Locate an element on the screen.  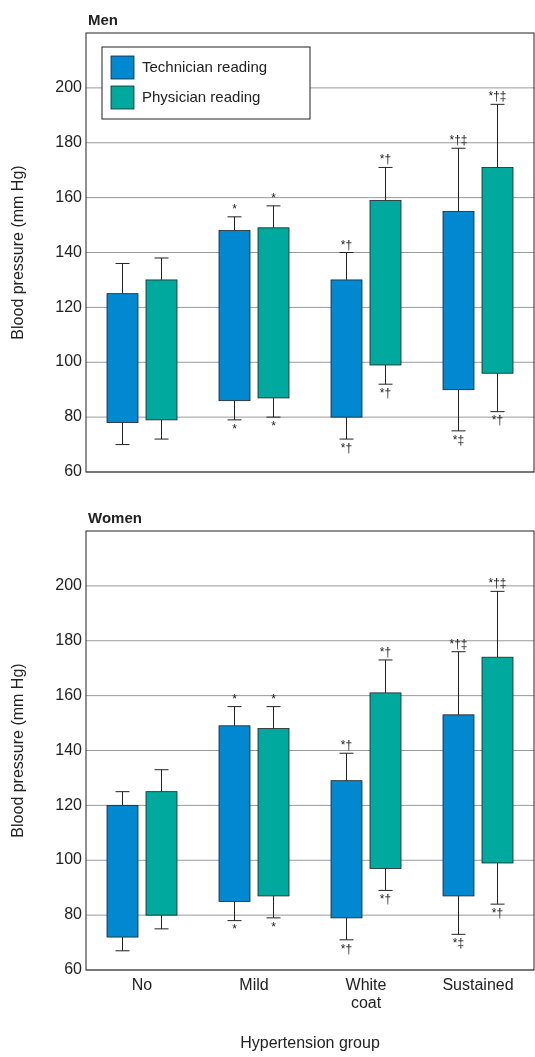
legend-label: Technician reading is located at coordinates (205, 66).